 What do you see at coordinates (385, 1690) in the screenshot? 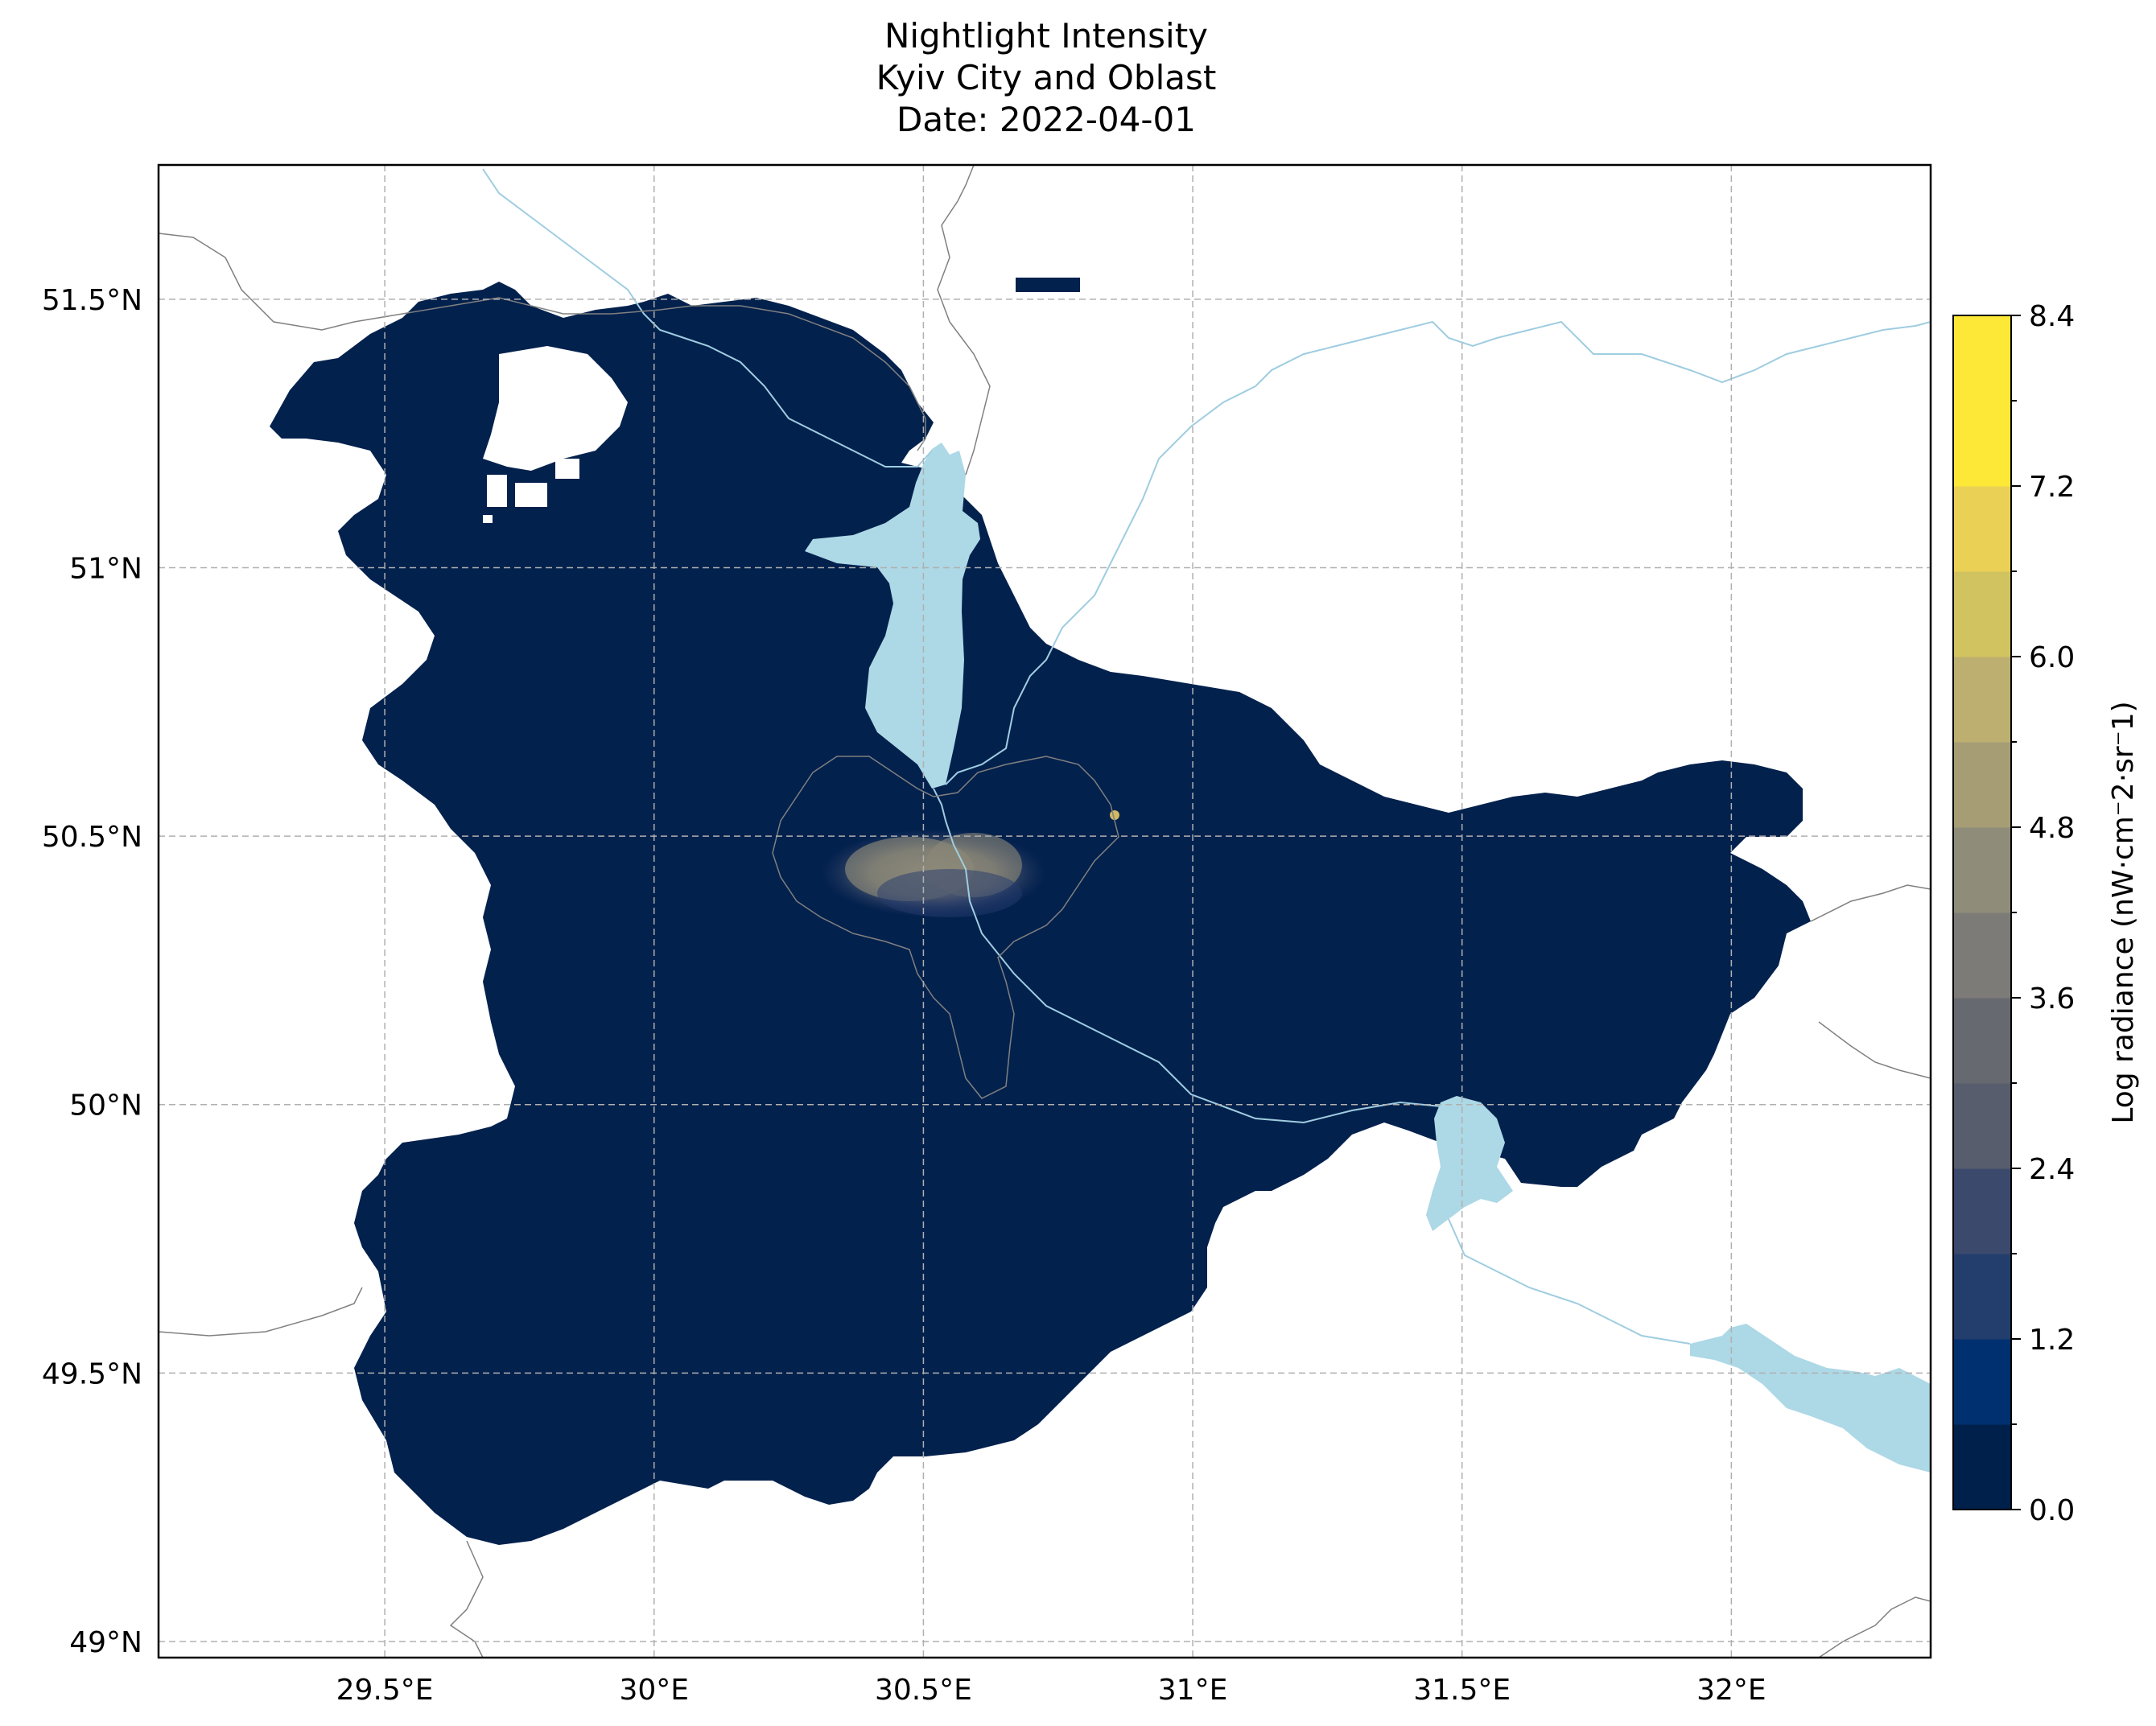
I see `lon-tick-label: 29.5°E` at bounding box center [385, 1690].